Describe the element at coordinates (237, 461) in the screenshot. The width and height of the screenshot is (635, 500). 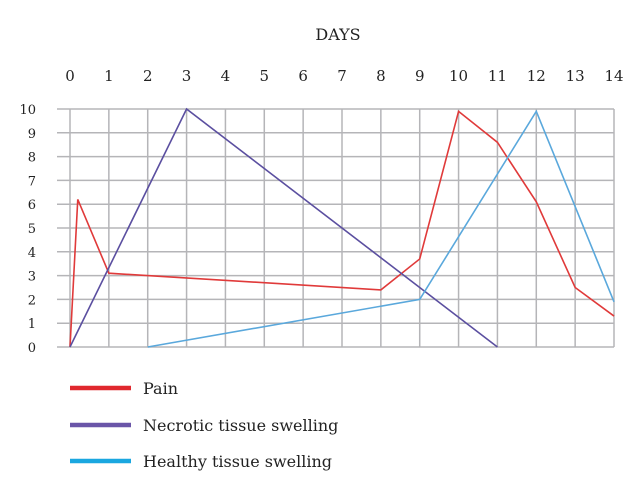
I see `legend-label: Healthy tissue swelling` at that location.